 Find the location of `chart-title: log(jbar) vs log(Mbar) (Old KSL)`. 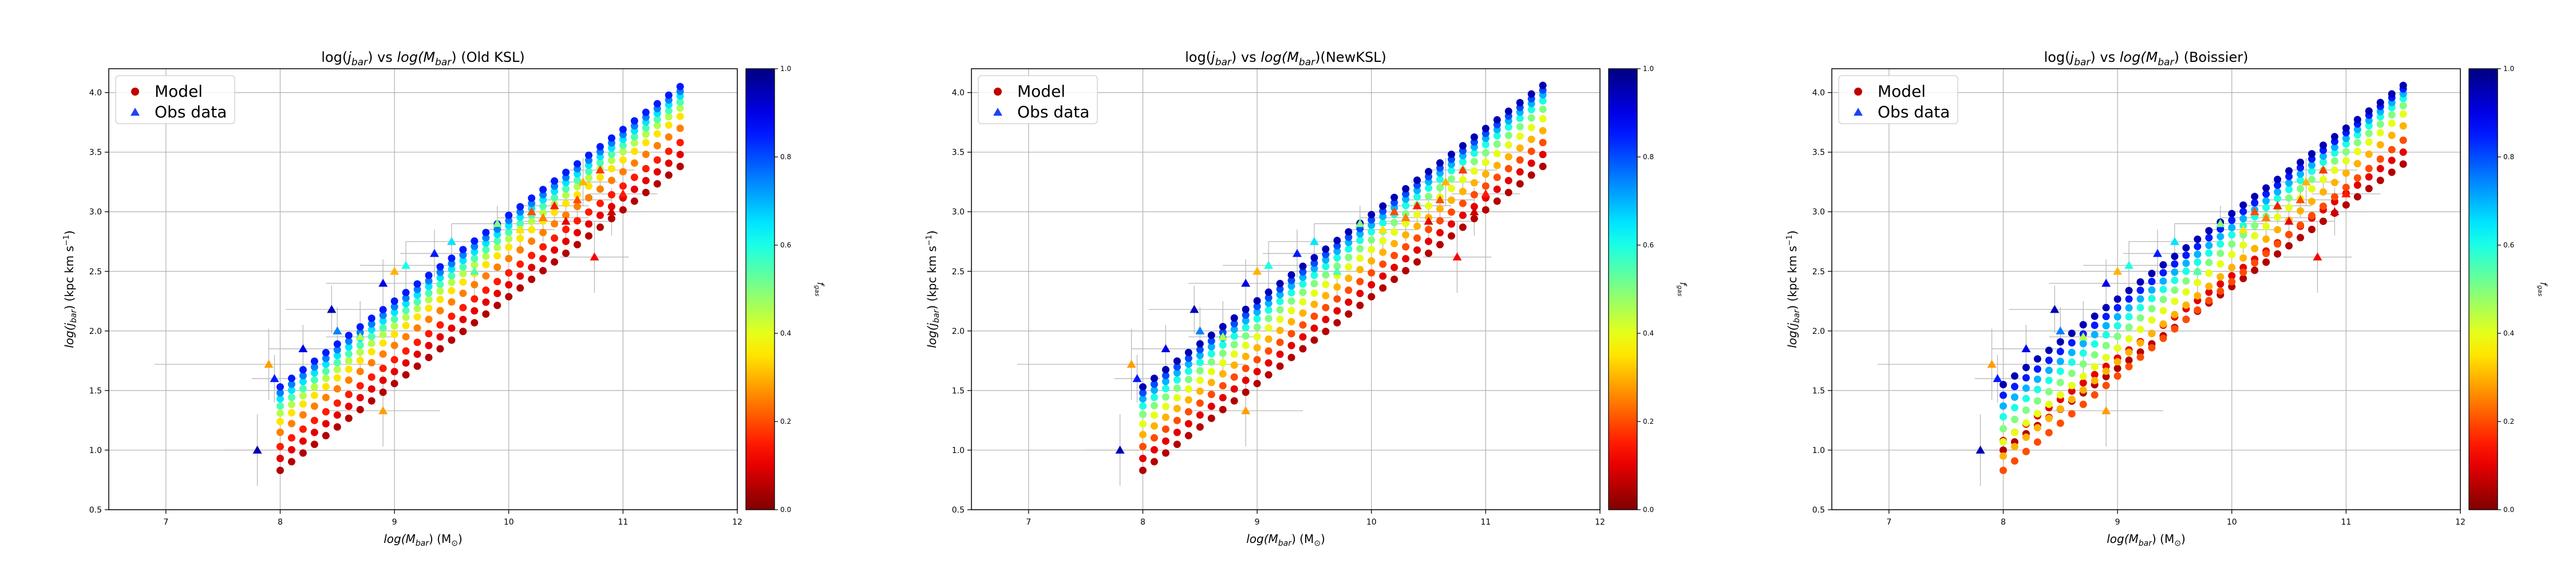

chart-title: log(jbar) vs log(Mbar) (Old KSL) is located at coordinates (423, 59).